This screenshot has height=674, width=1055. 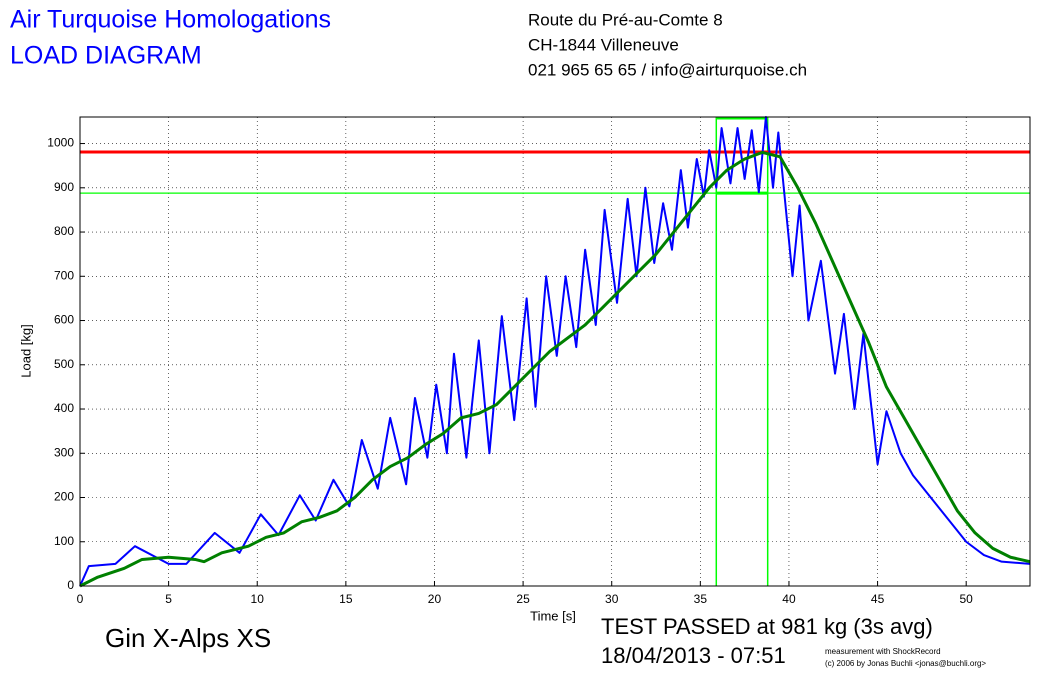 What do you see at coordinates (106, 56) in the screenshot?
I see `chart-subtitle: LOAD DIAGRAM` at bounding box center [106, 56].